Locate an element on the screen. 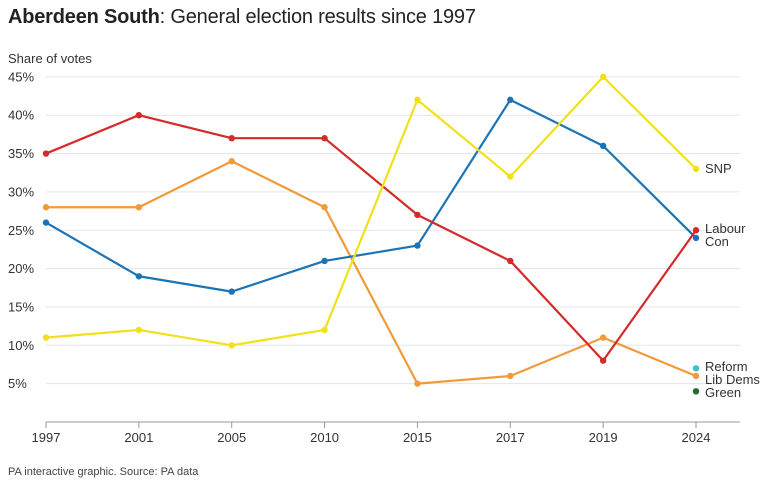  data-point-green is located at coordinates (696, 391).